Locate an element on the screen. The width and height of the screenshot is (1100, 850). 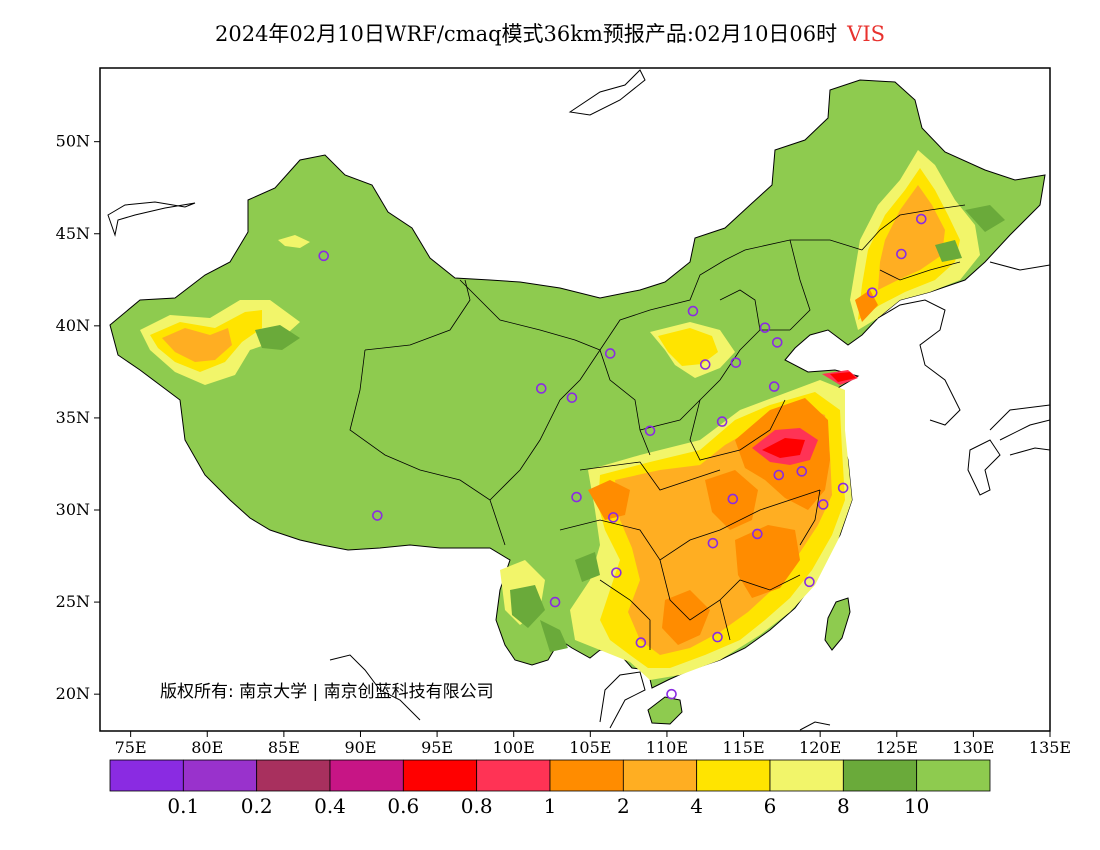
latitude-axis: 20N 25N 30N 35N 40N 45N 50N is located at coordinates (78, 417).